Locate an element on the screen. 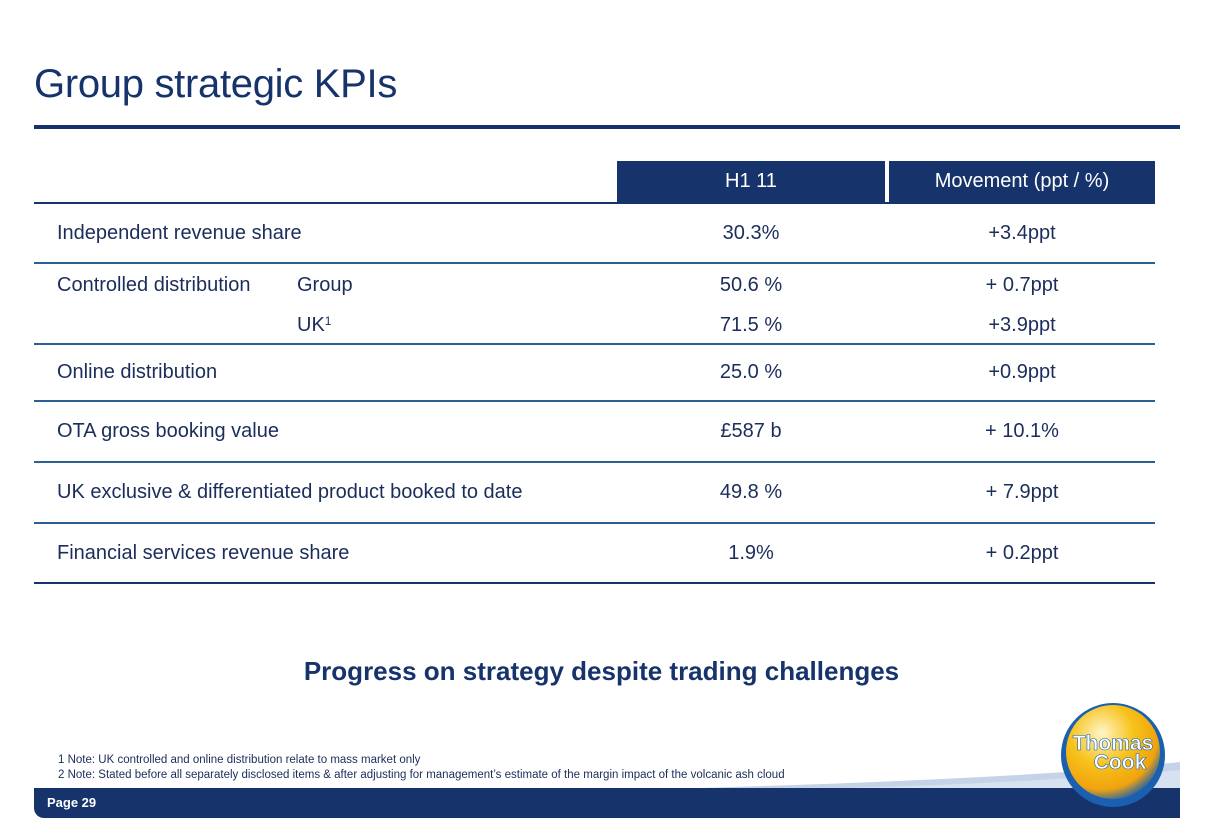 Image resolution: width=1213 pixels, height=839 pixels. row-movement-value: +0.9ppt is located at coordinates (1022, 372).